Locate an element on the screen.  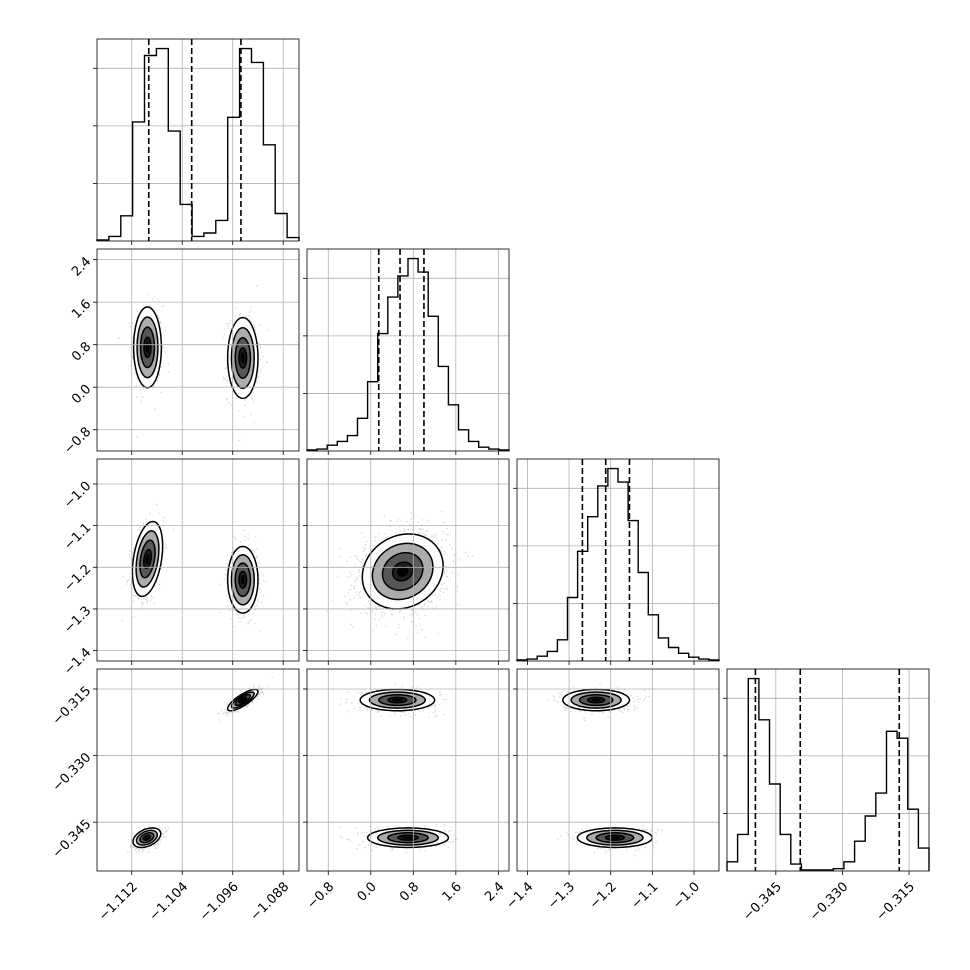
x-tick-label: −1.1 is located at coordinates (644, 895).